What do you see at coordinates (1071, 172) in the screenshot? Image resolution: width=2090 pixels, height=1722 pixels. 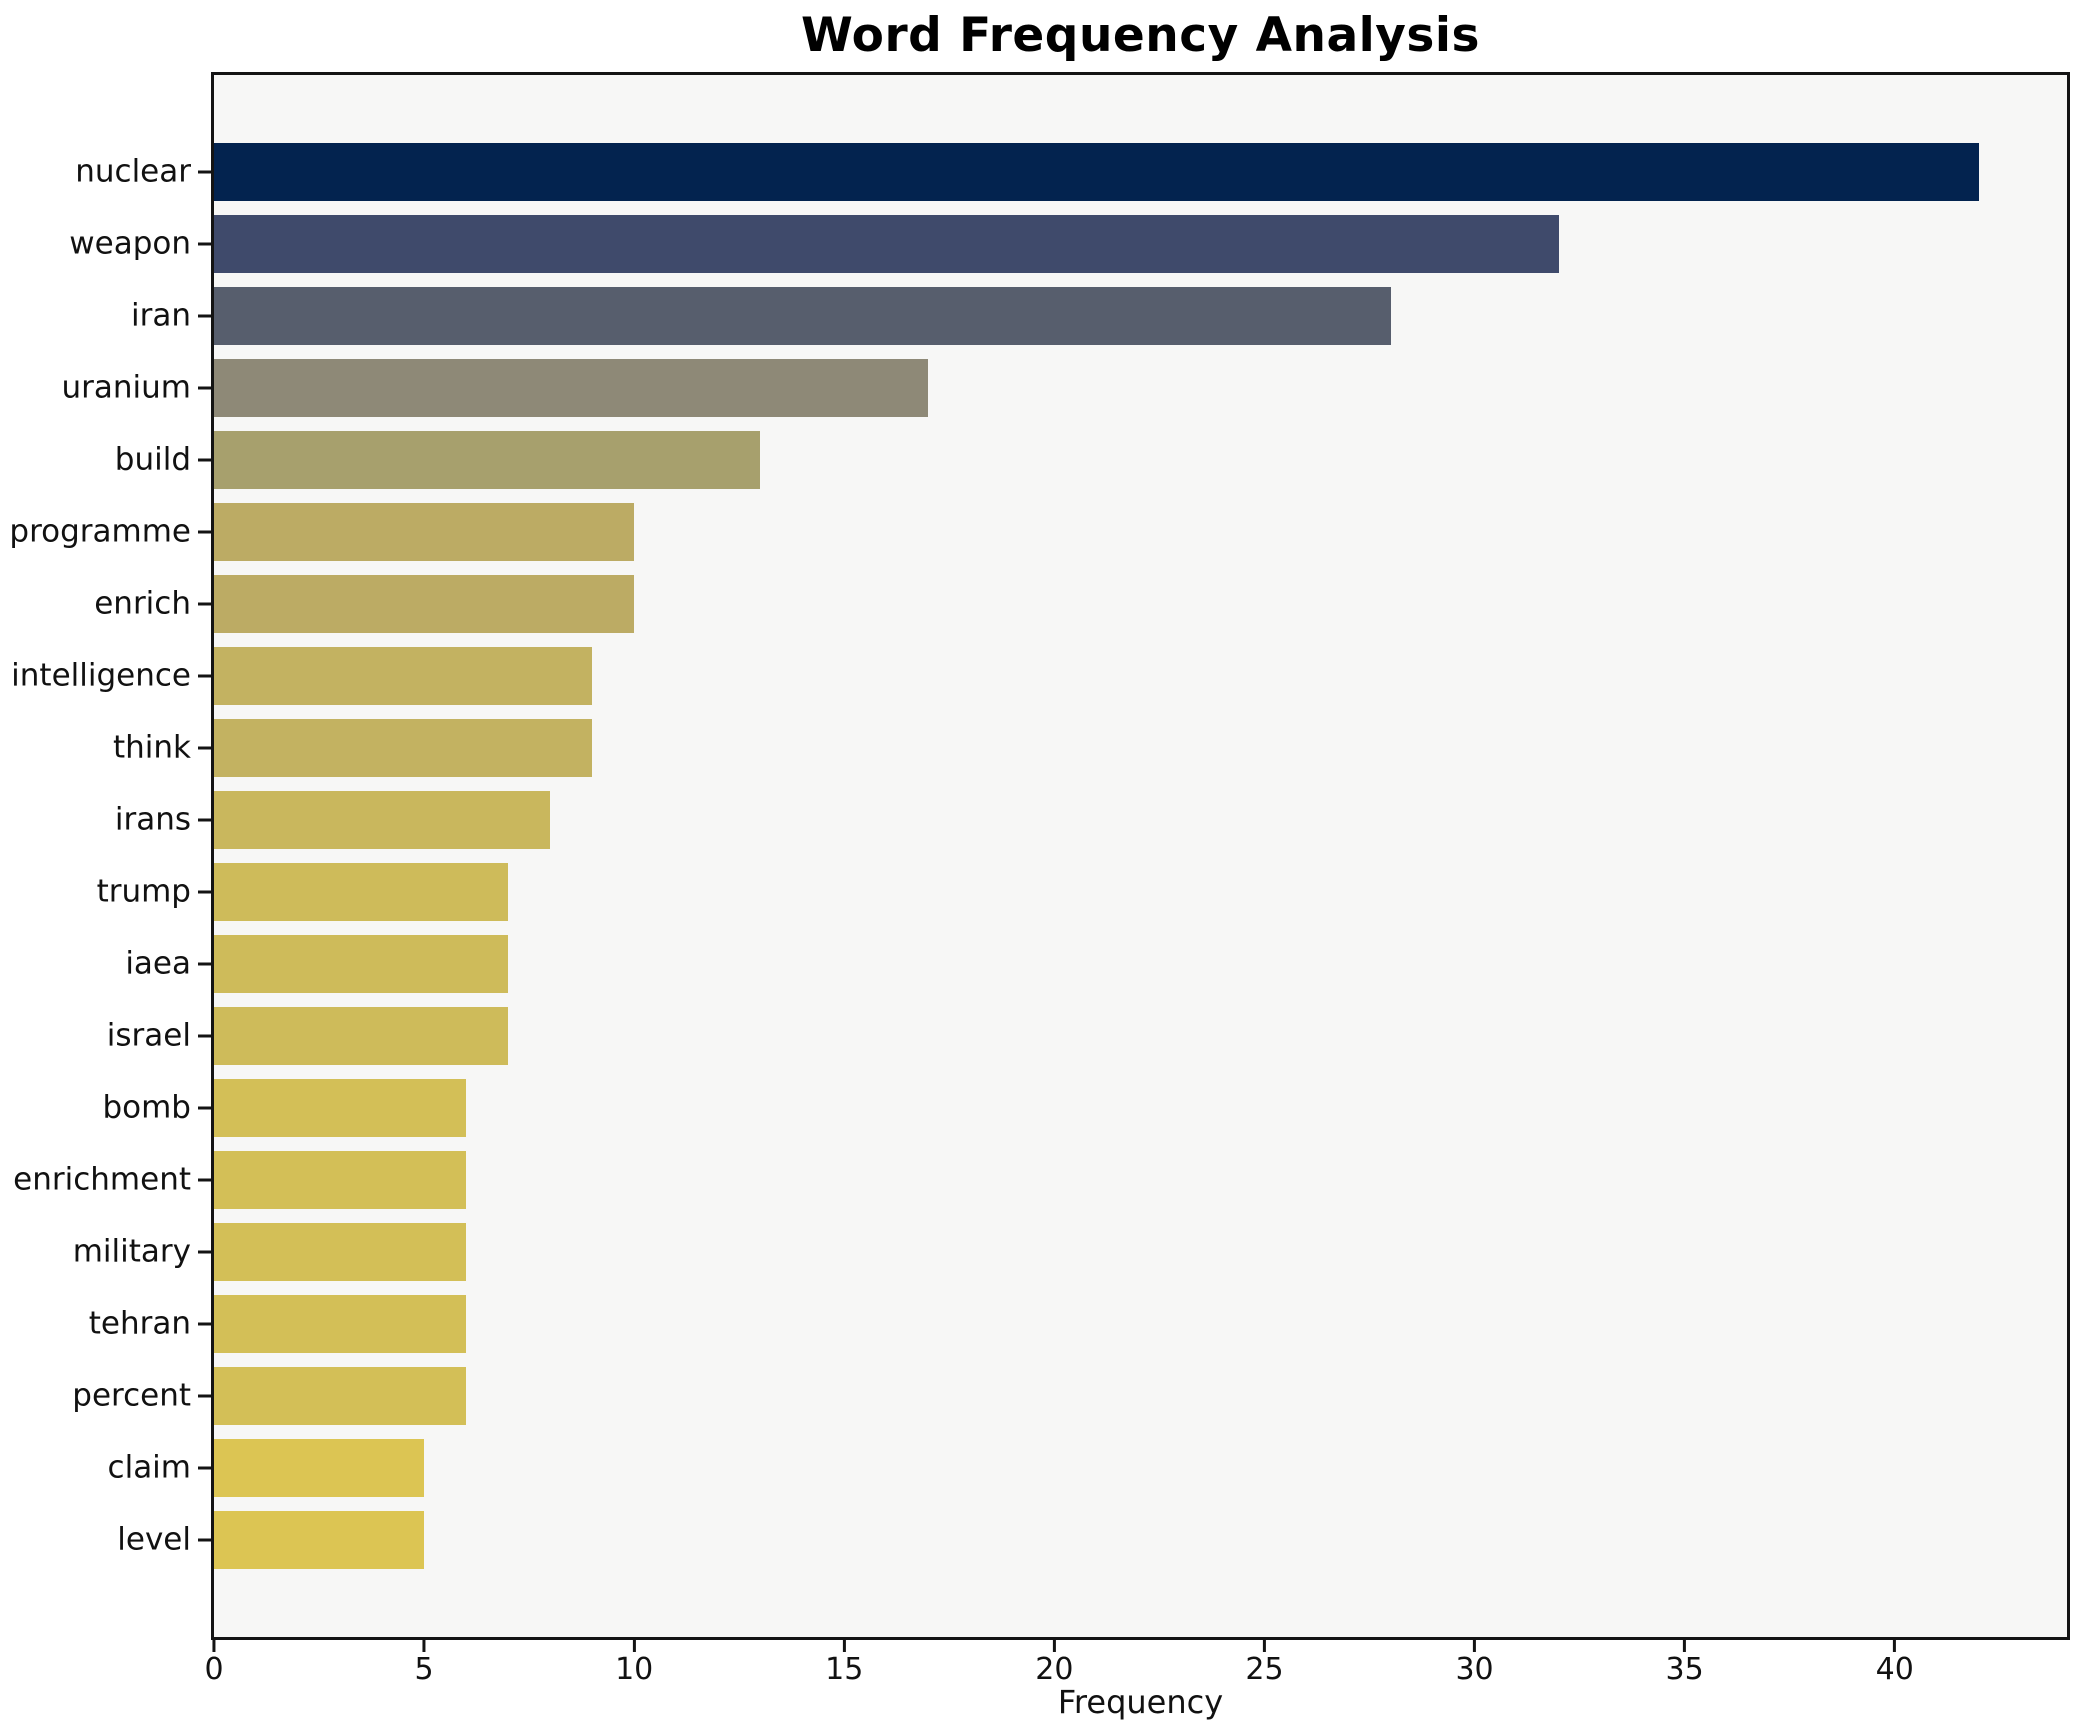 I see `bar-row: nuclear` at bounding box center [1071, 172].